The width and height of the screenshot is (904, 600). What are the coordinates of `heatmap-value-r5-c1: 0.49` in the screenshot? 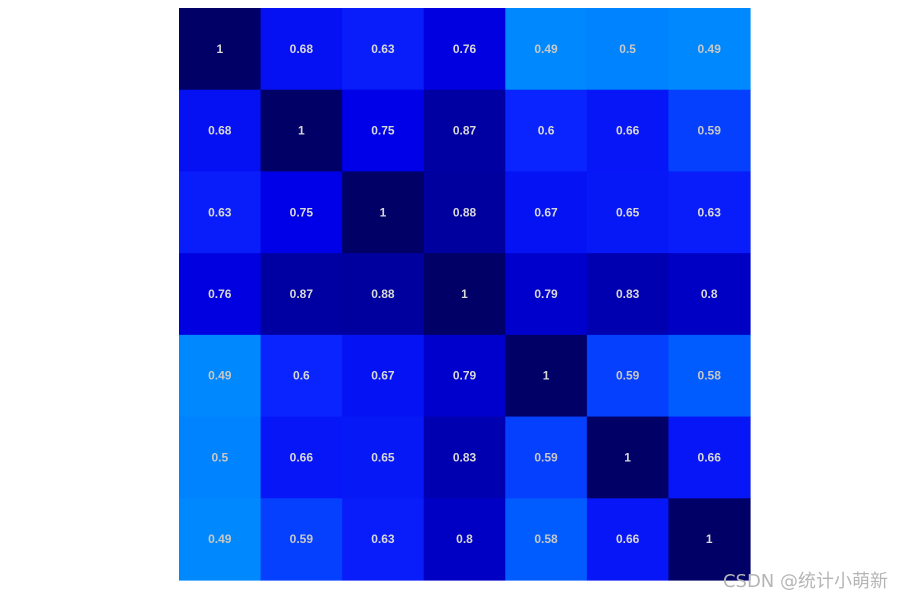 It's located at (220, 376).